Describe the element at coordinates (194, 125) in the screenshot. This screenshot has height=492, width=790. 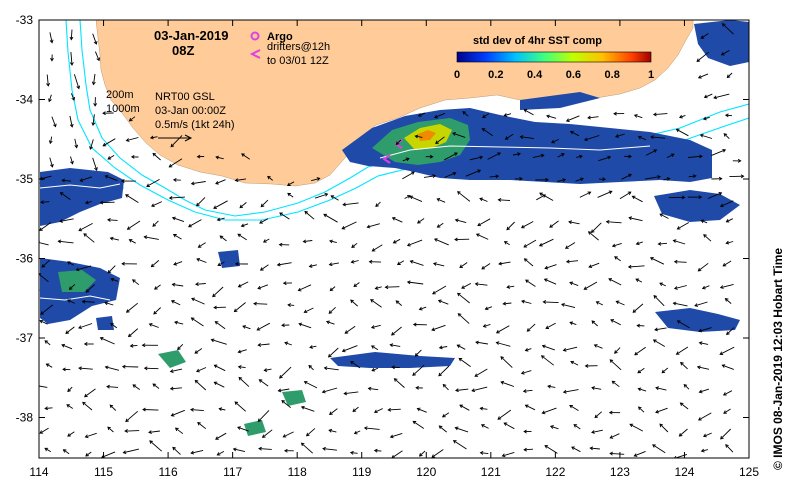
I see `scale-label: 0.5m/s (1kt 24h)` at that location.